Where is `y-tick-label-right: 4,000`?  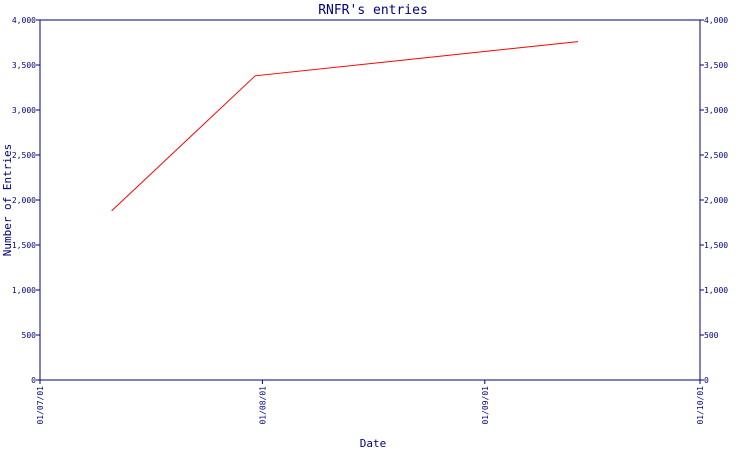 y-tick-label-right: 4,000 is located at coordinates (716, 20).